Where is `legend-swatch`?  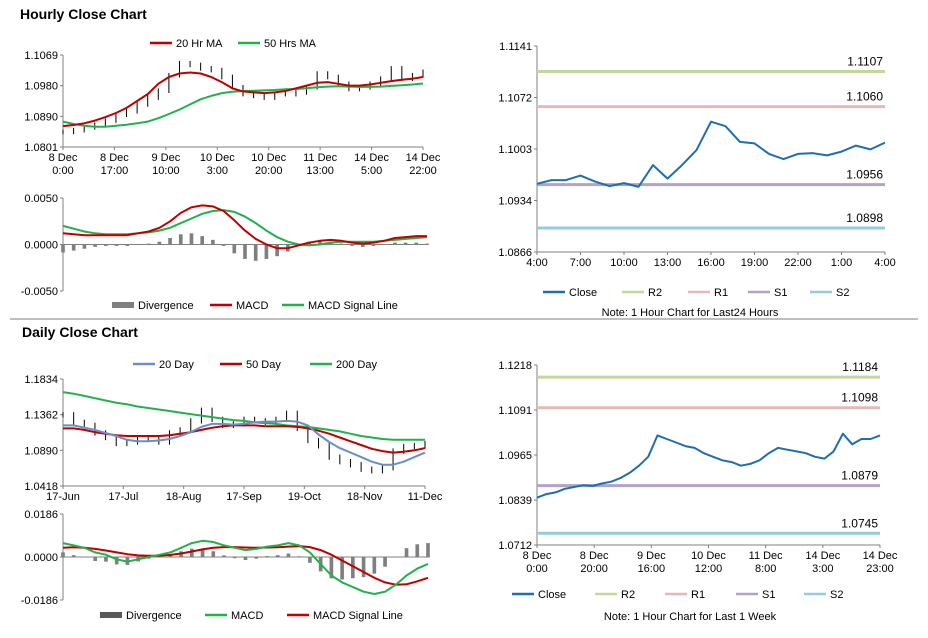
legend-swatch is located at coordinates (123, 305).